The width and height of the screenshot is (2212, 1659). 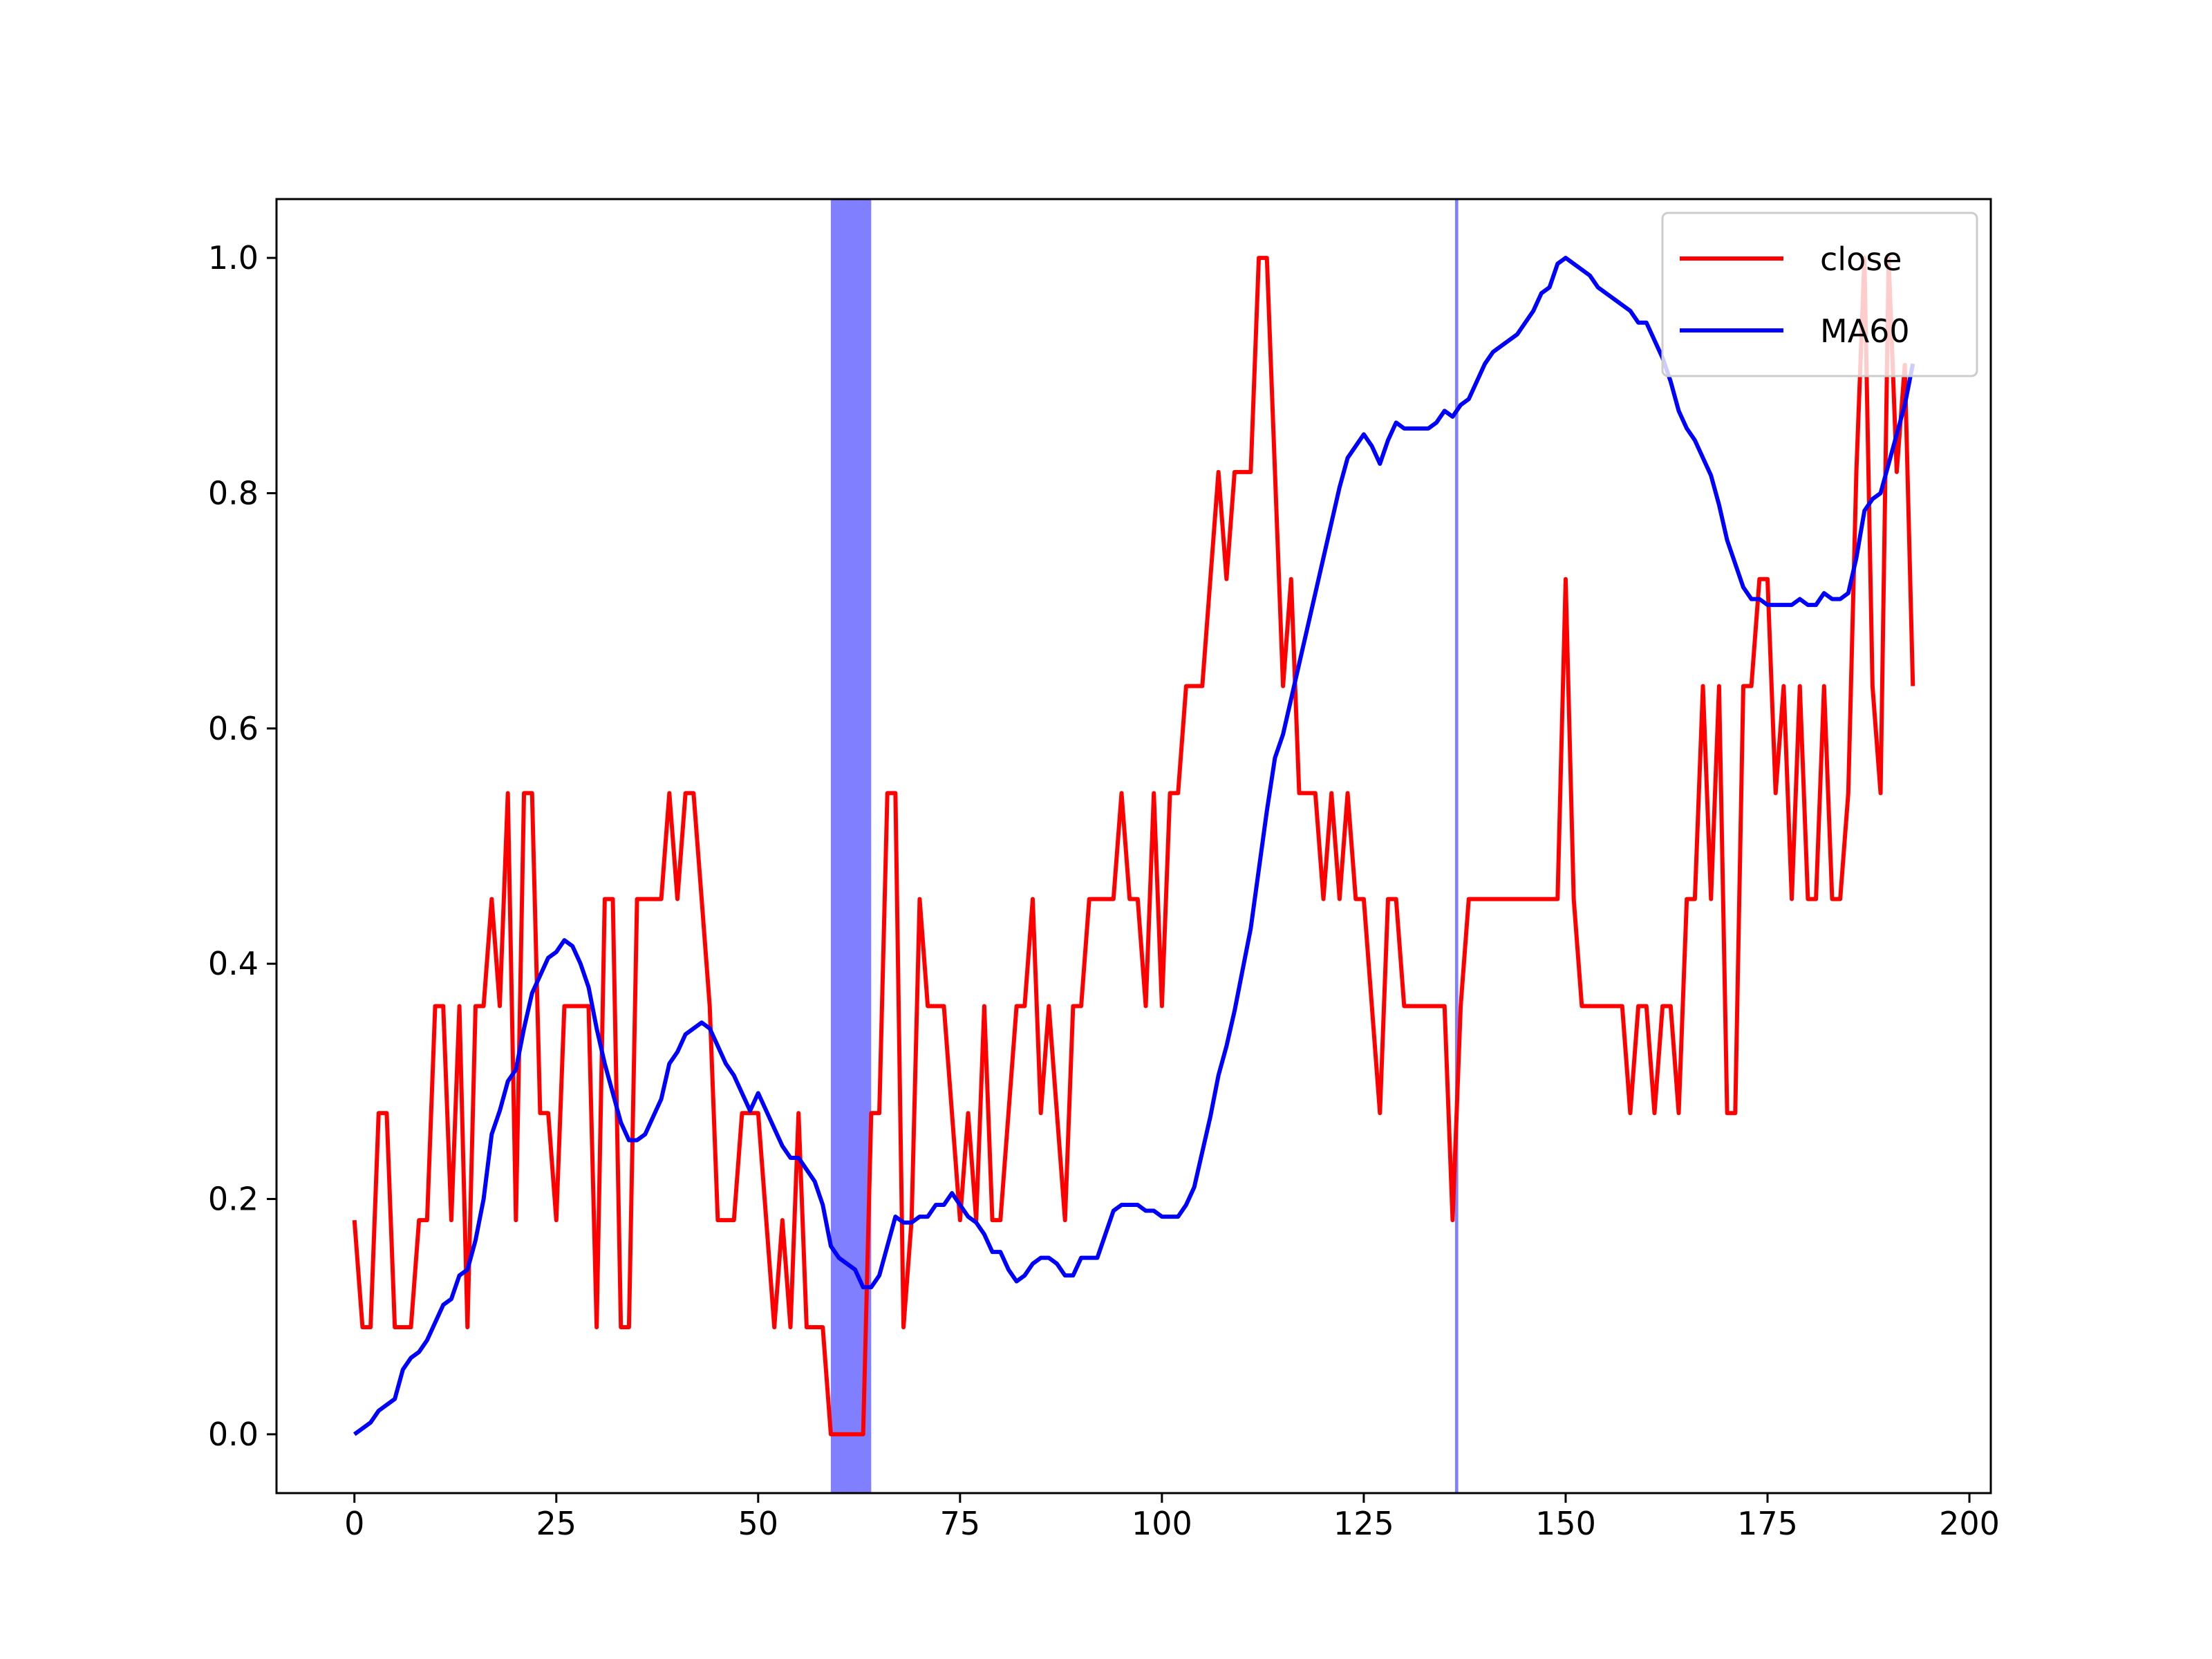 What do you see at coordinates (233, 964) in the screenshot?
I see `y-tick-label: 0.4` at bounding box center [233, 964].